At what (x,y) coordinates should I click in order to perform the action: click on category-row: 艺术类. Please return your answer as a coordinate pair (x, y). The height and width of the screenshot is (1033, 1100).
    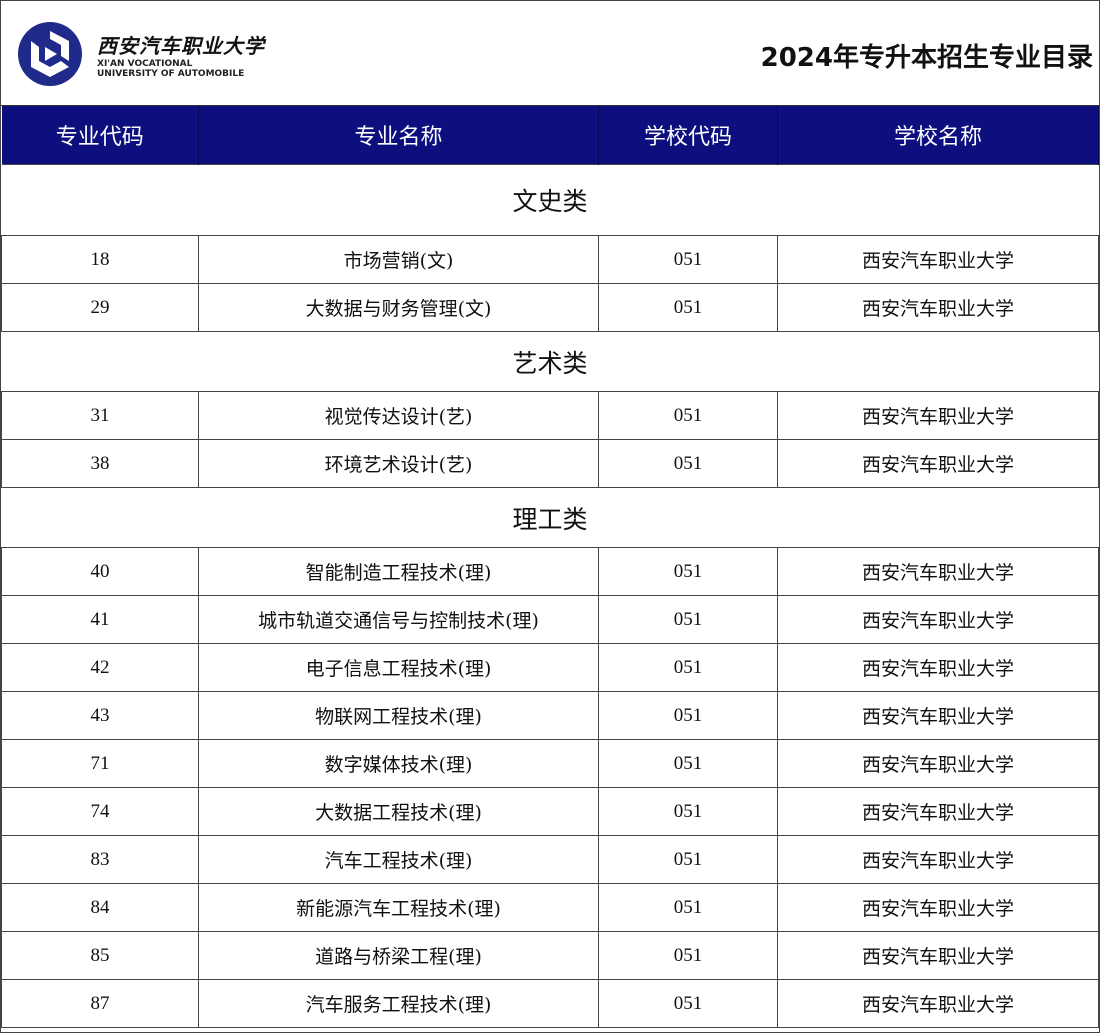
    Looking at the image, I should click on (550, 361).